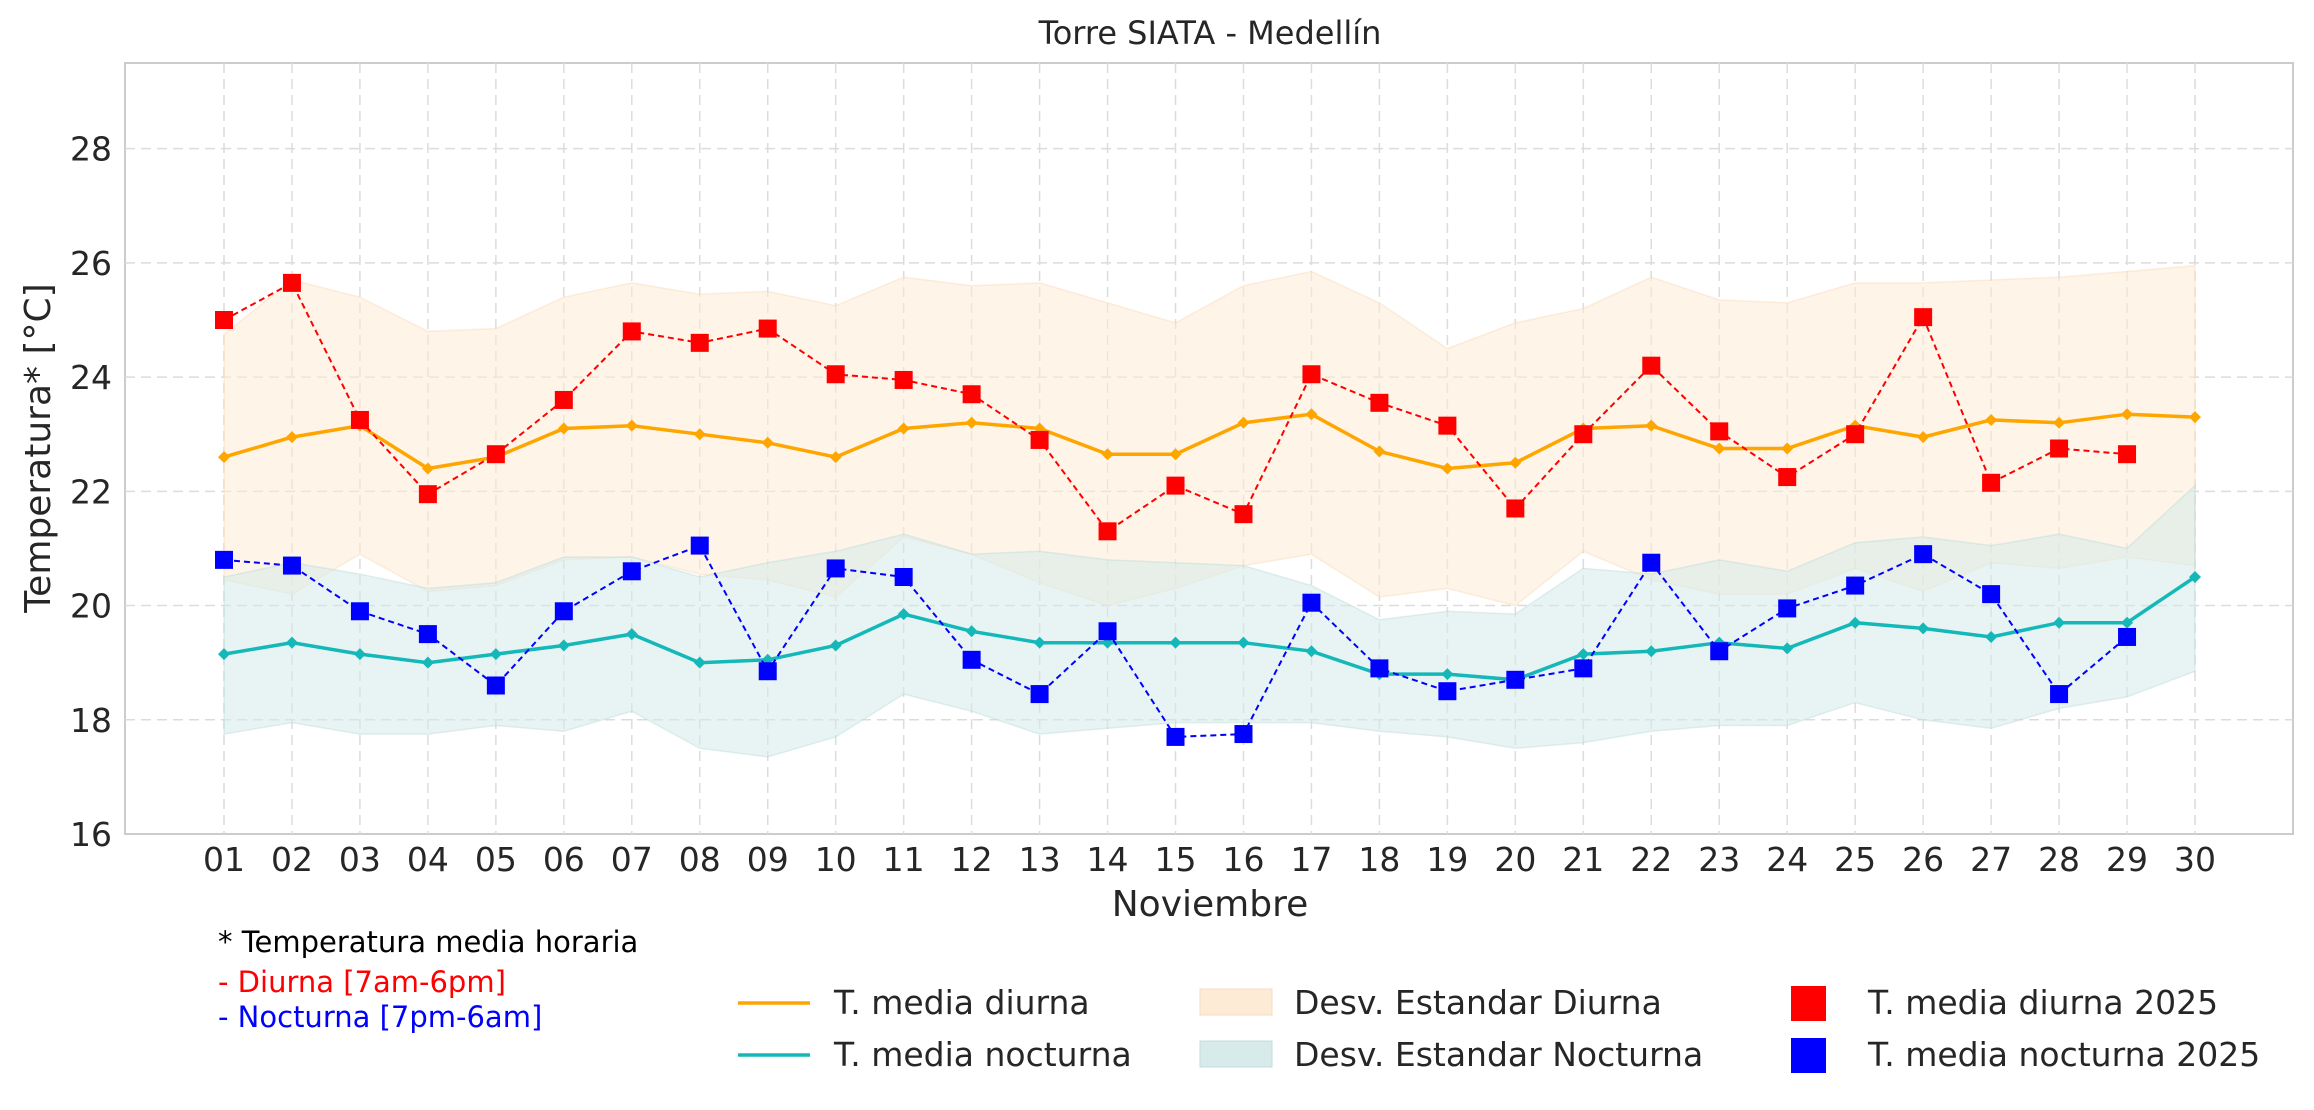 The width and height of the screenshot is (2314, 1110). Describe the element at coordinates (2042, 1002) in the screenshot. I see `legend-label: T. media diurna 2025` at that location.